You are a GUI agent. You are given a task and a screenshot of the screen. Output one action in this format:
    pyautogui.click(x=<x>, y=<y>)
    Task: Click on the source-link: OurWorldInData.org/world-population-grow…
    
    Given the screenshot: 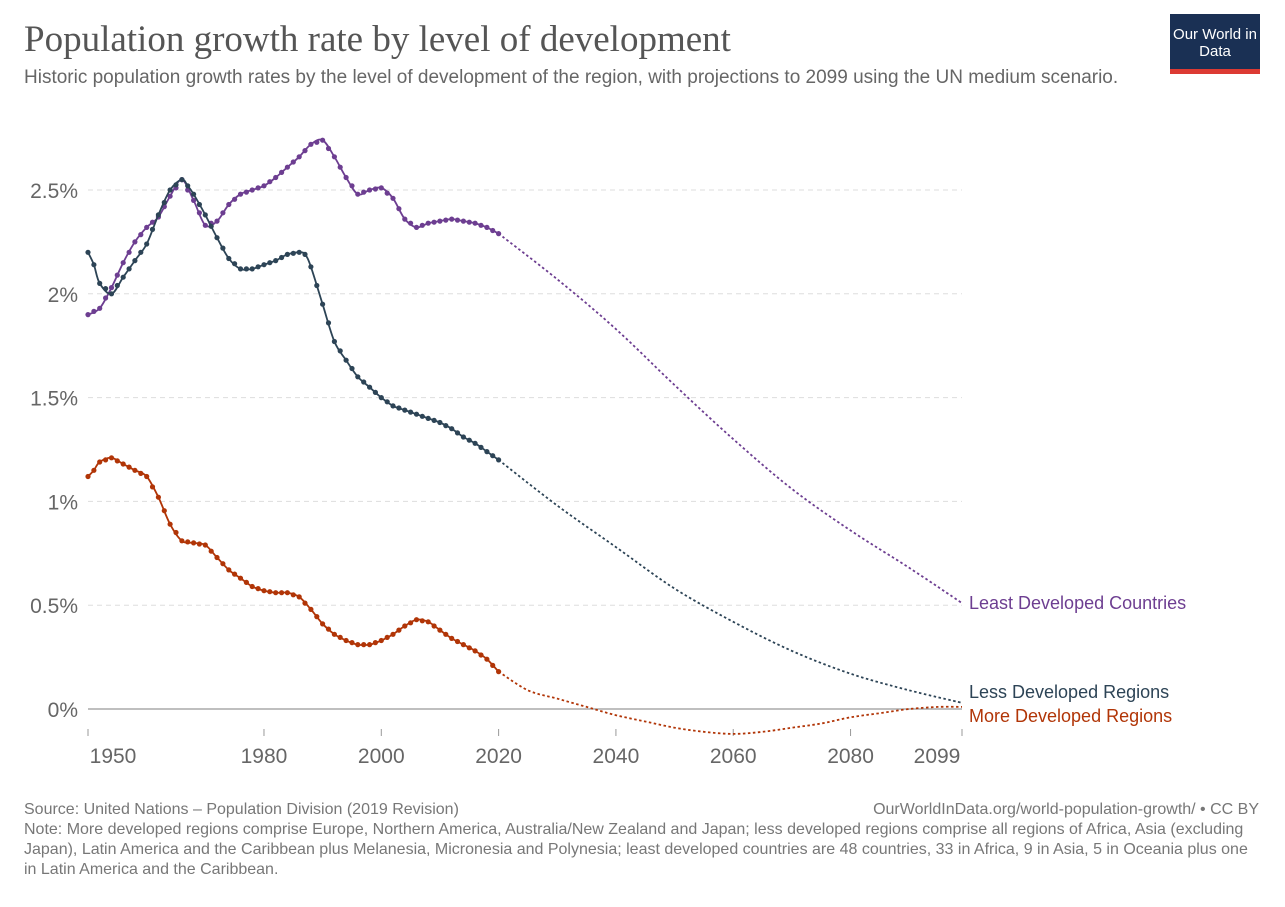 What is the action you would take?
    pyautogui.click(x=1066, y=809)
    